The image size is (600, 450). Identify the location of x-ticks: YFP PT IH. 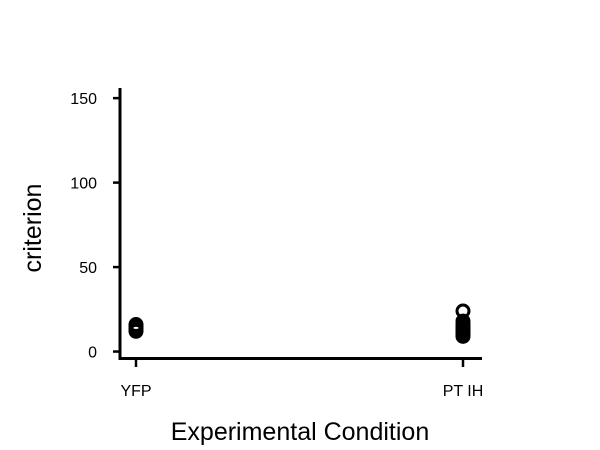
(301, 379).